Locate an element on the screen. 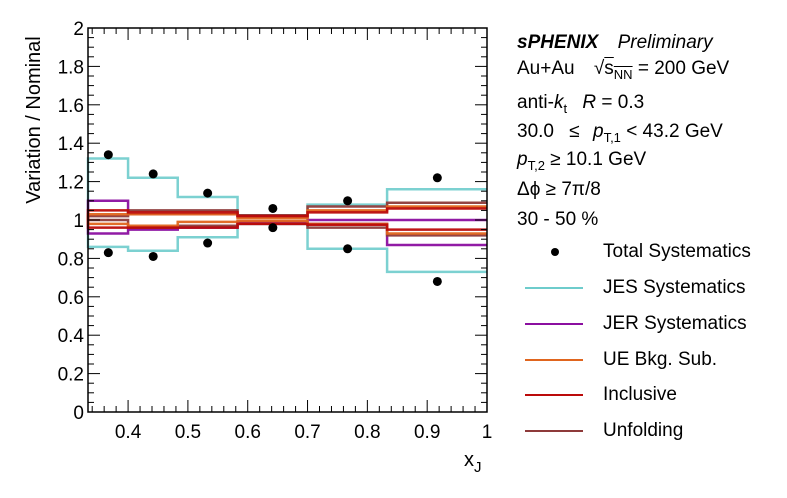 The height and width of the screenshot is (498, 787). pt1-cut: 30.0 ≤ pT,1 < 43.2 GeV is located at coordinates (620, 133).